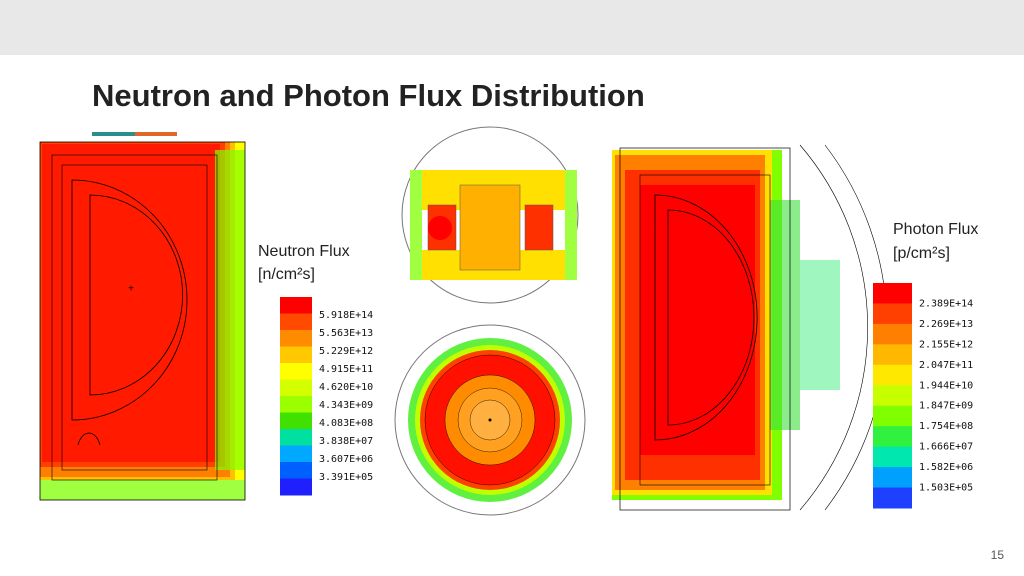 This screenshot has height=576, width=1024. What do you see at coordinates (368, 95) in the screenshot?
I see `slide-title: Neutron and Photon Flux Distribution` at bounding box center [368, 95].